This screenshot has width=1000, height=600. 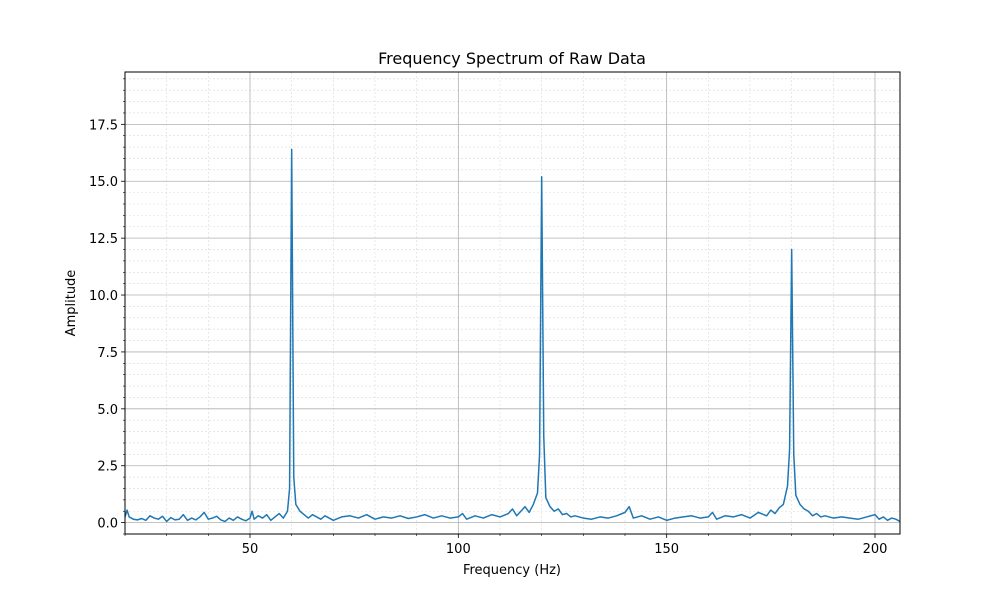 I want to click on y-tick-label: 17.5, so click(x=103, y=125).